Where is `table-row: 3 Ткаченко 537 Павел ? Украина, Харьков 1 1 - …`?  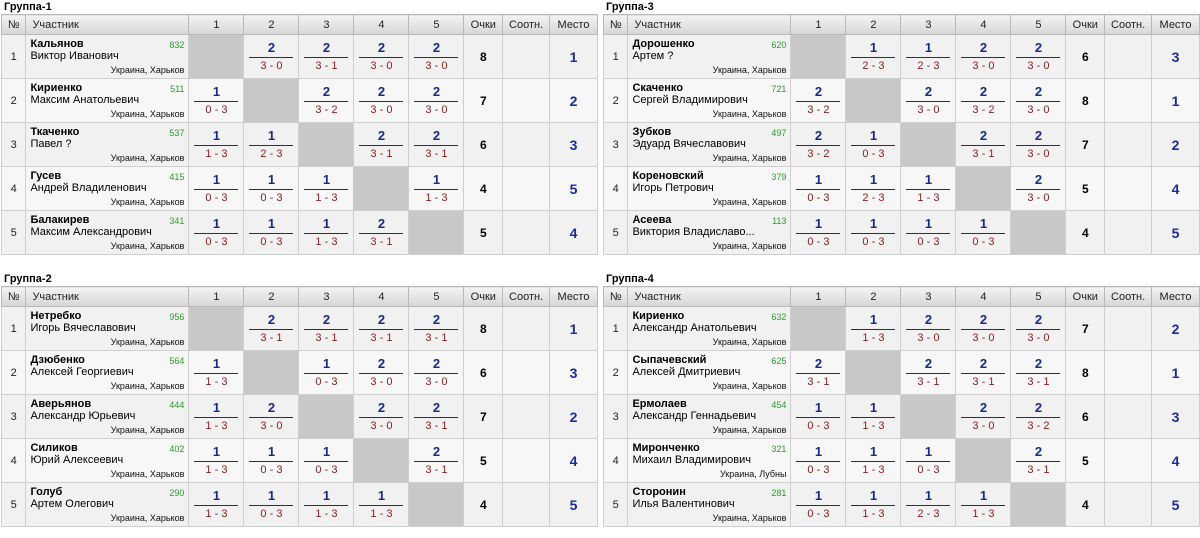
table-row: 3 Ткаченко 537 Павел ? Украина, Харьков 1 1 - … is located at coordinates (299, 144).